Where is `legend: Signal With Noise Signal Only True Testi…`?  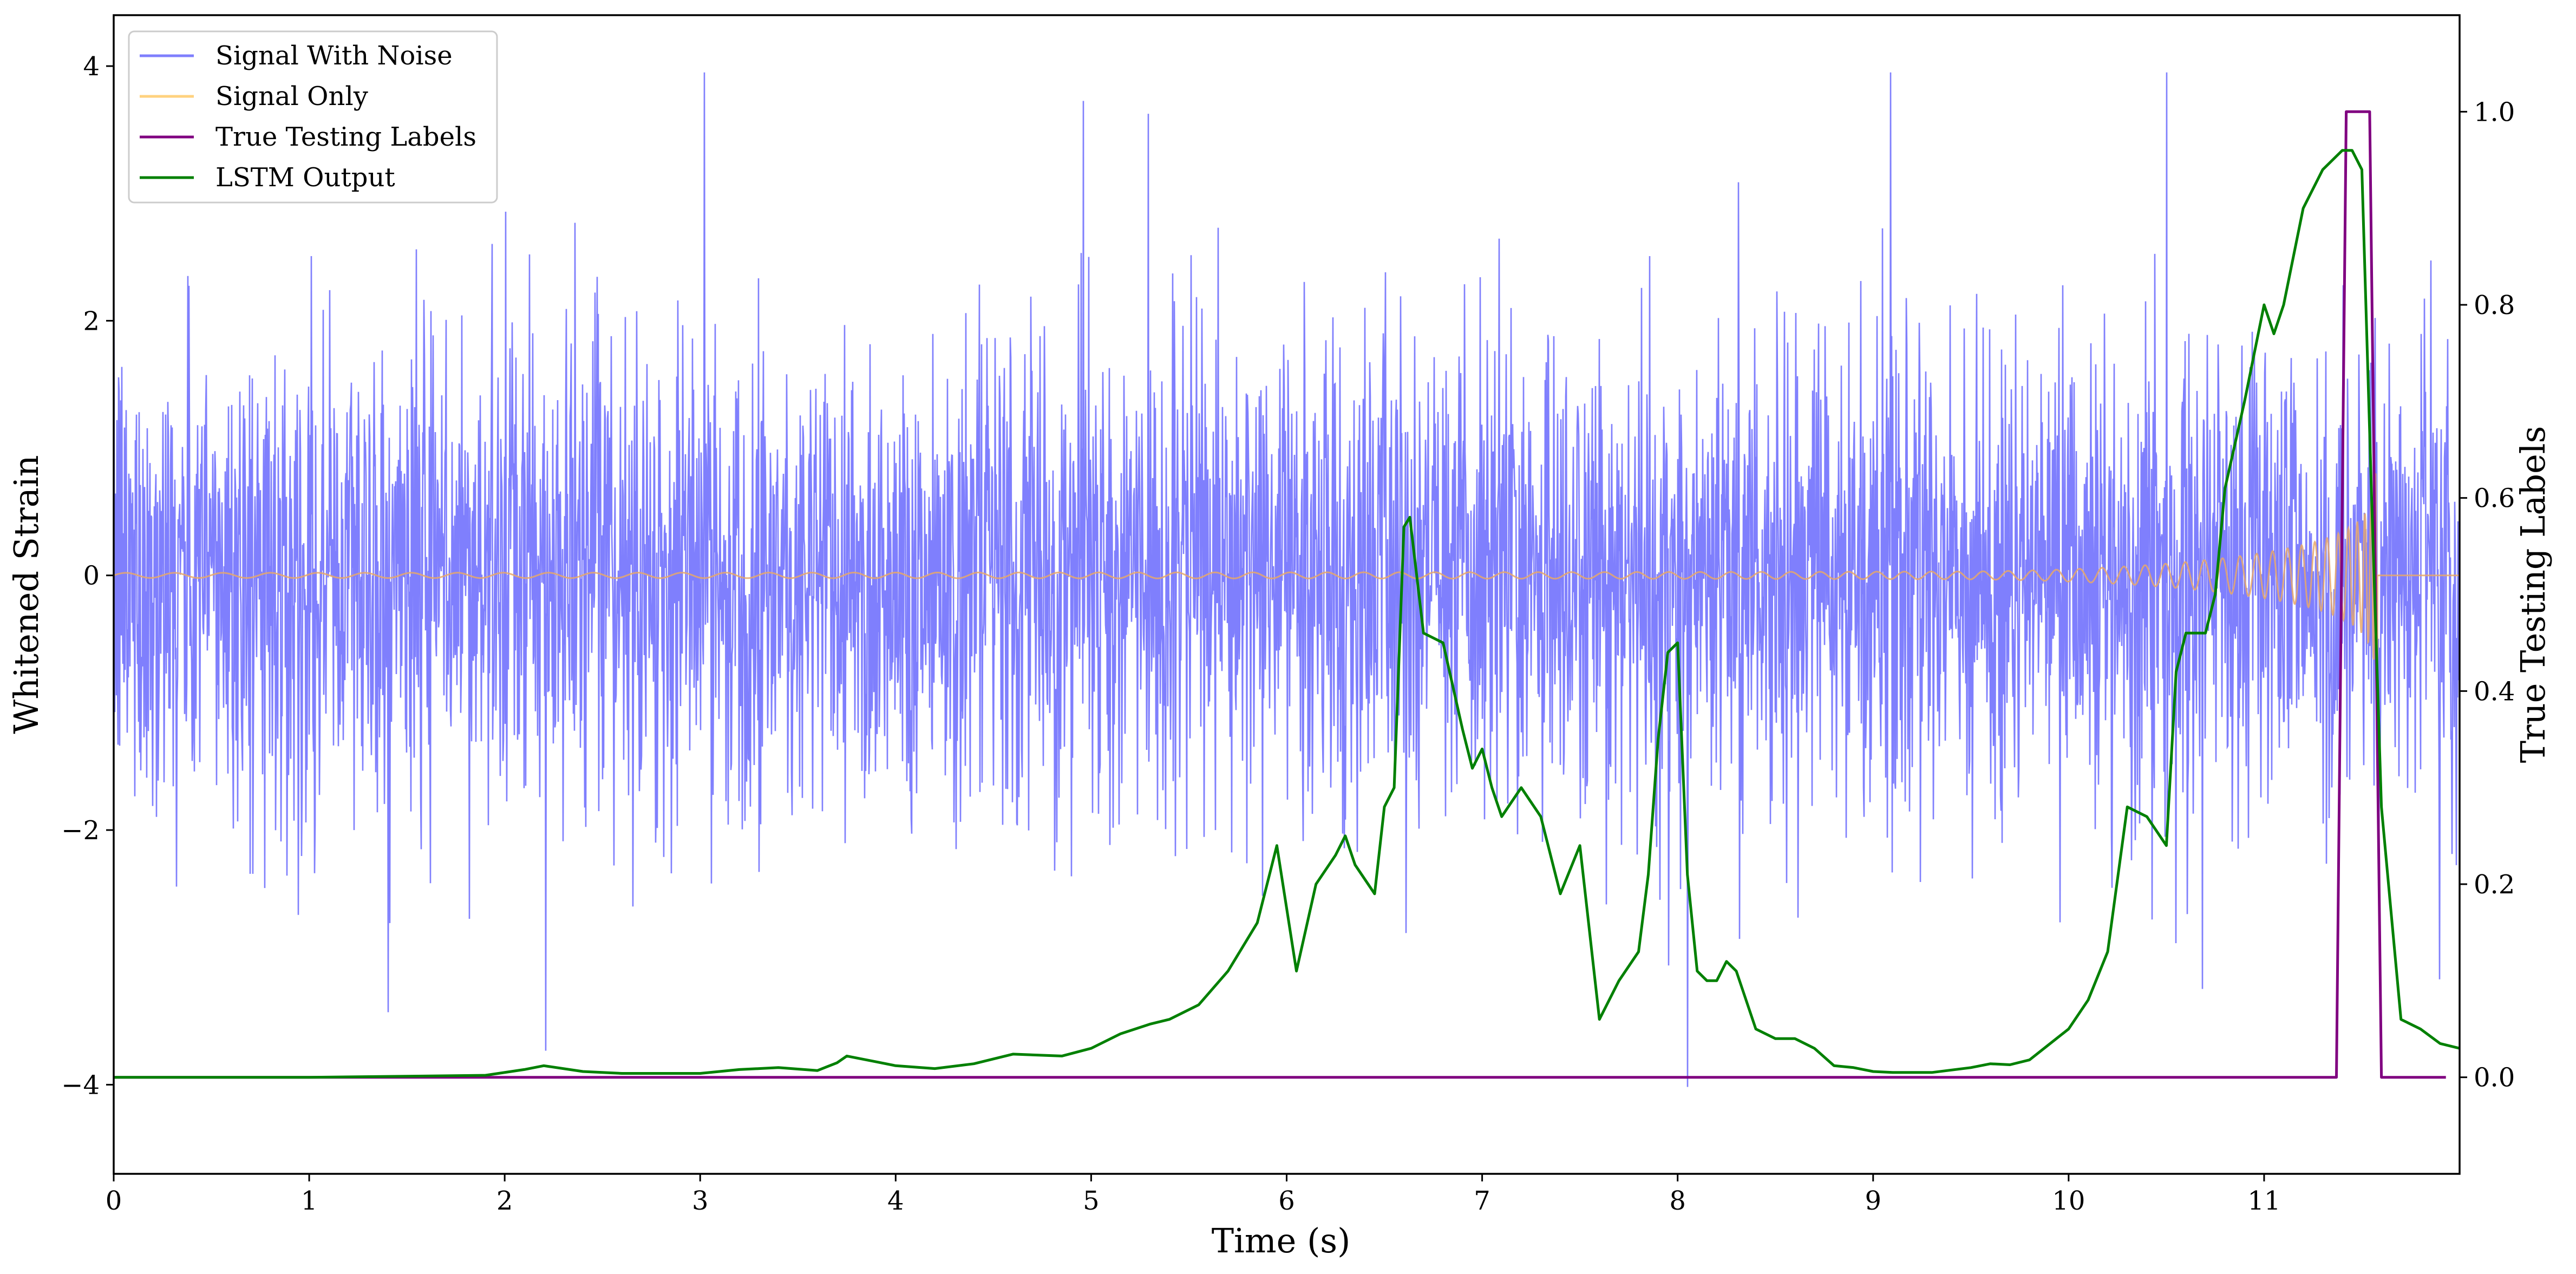
legend: Signal With Noise Signal Only True Testi… is located at coordinates (313, 117).